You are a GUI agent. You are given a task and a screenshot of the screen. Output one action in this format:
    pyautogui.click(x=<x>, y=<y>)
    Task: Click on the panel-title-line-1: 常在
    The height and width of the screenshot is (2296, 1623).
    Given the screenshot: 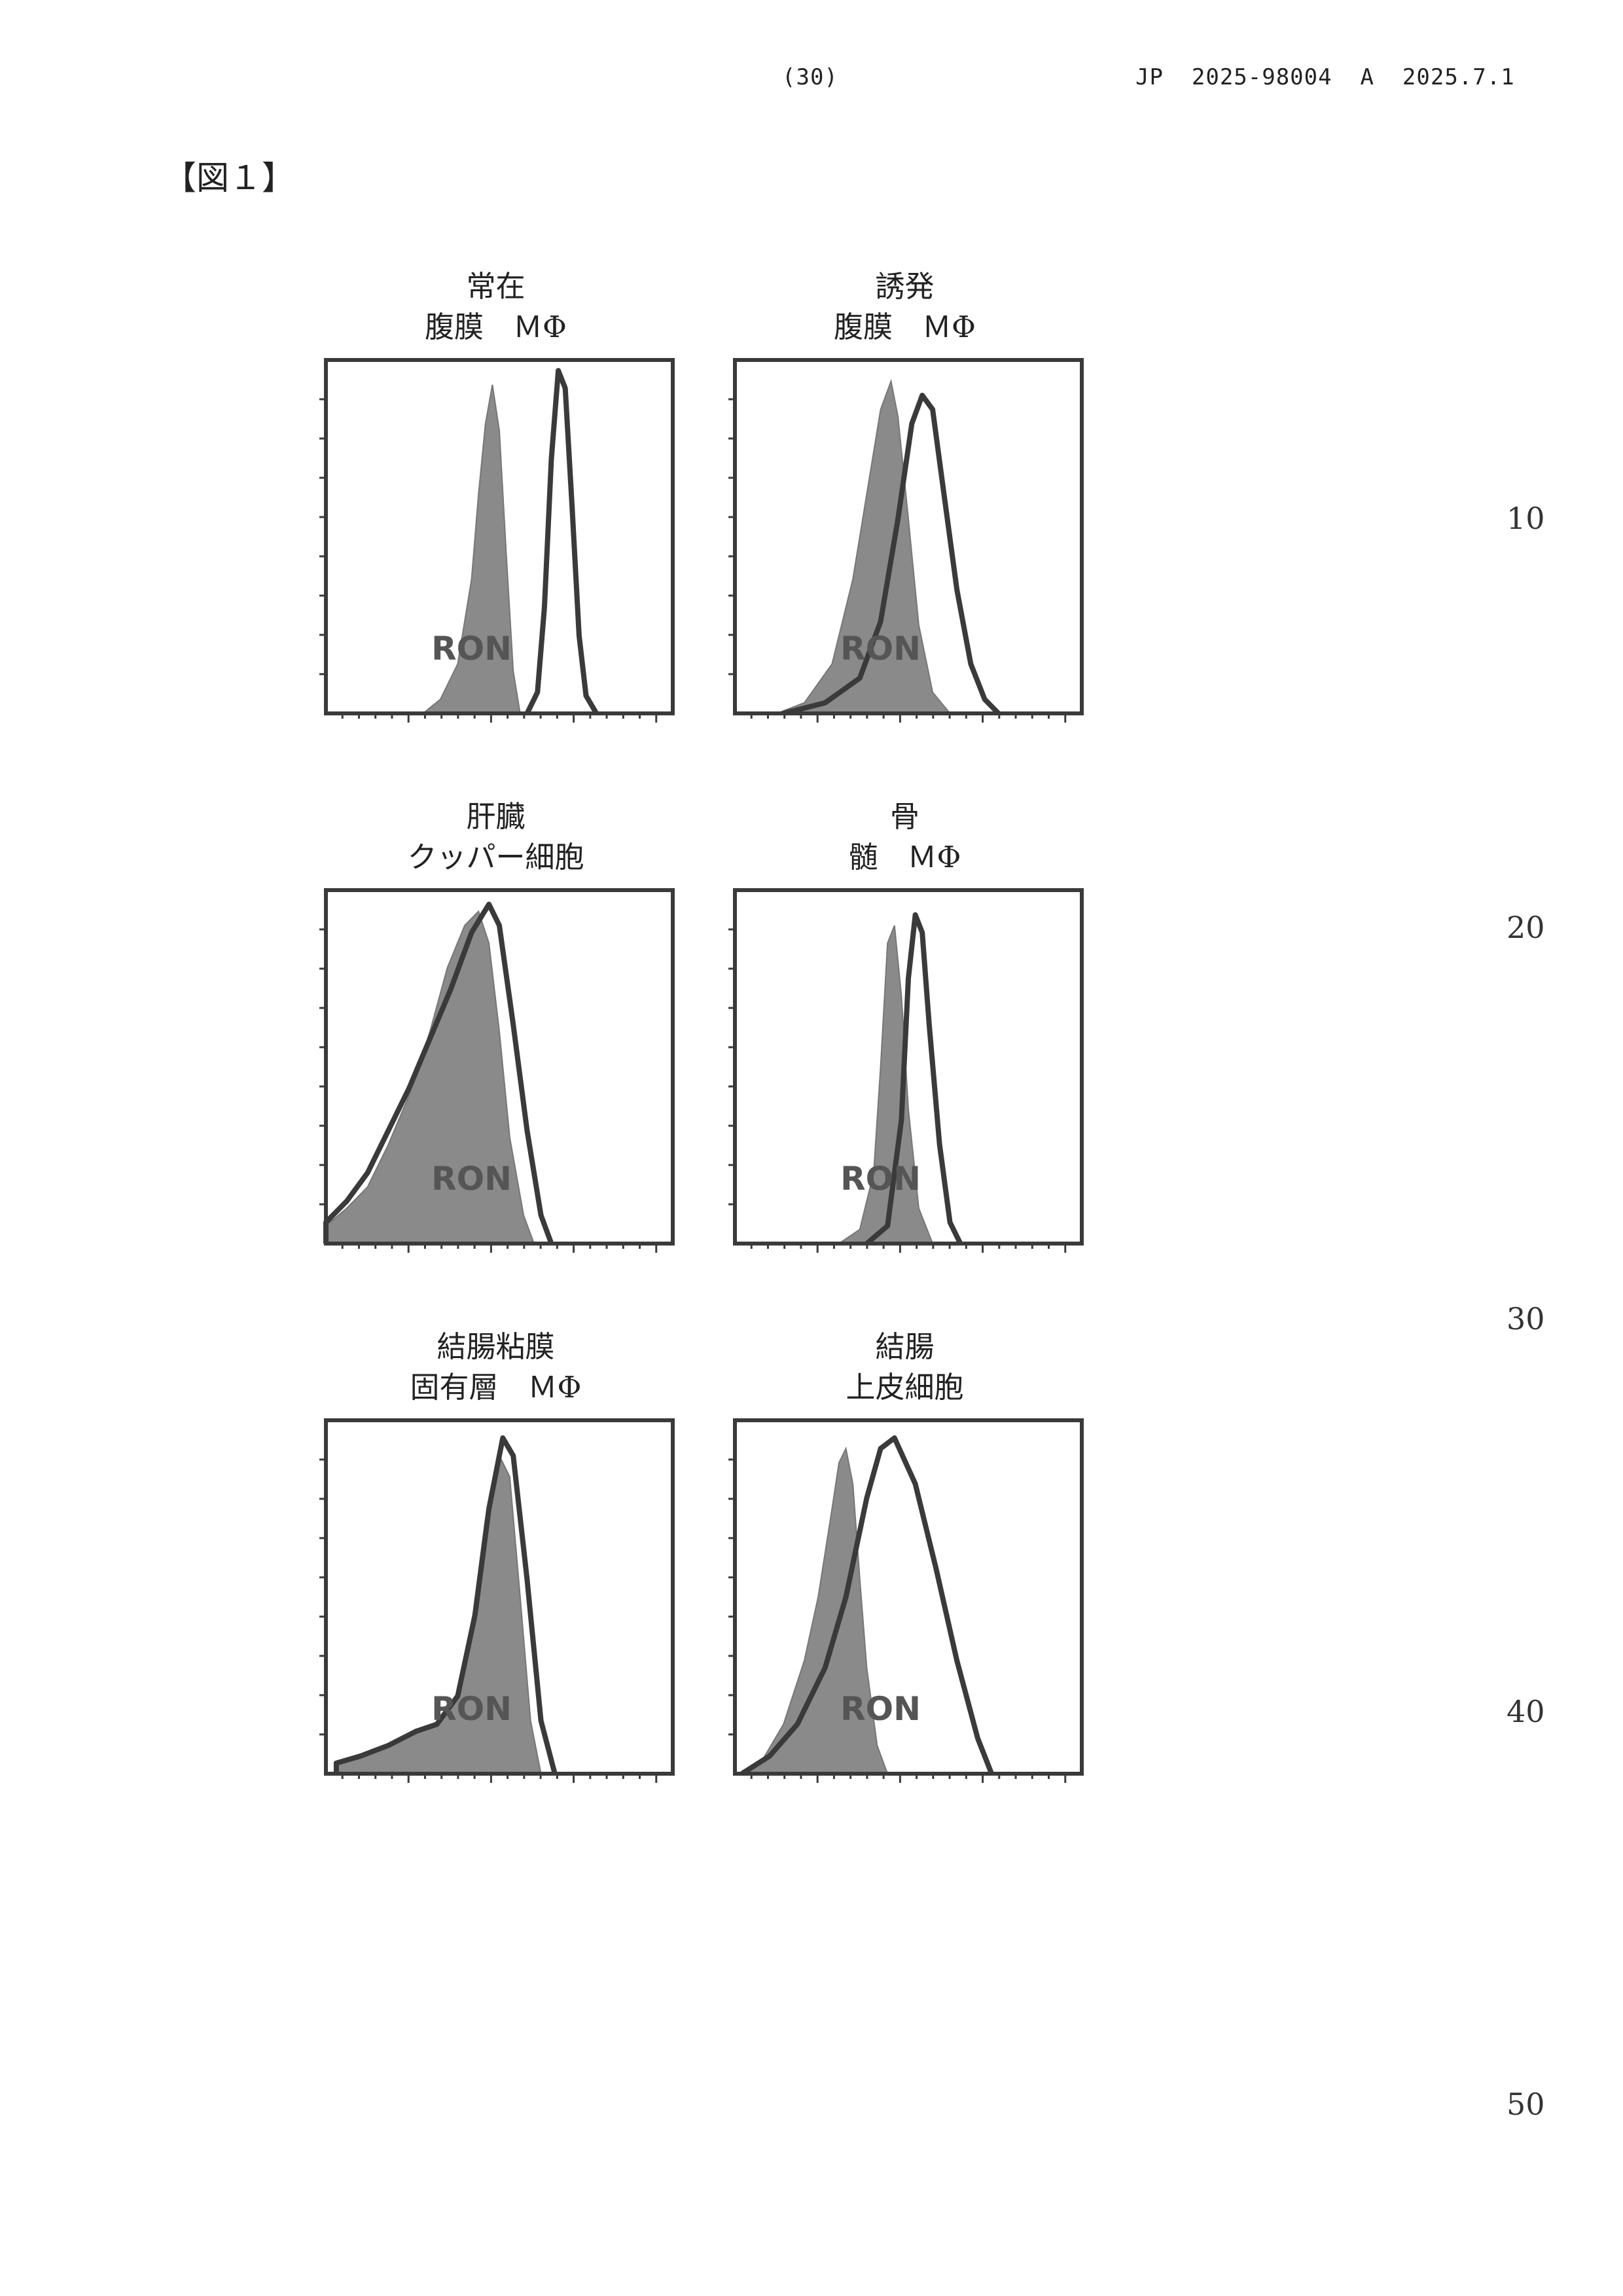 What is the action you would take?
    pyautogui.click(x=496, y=286)
    